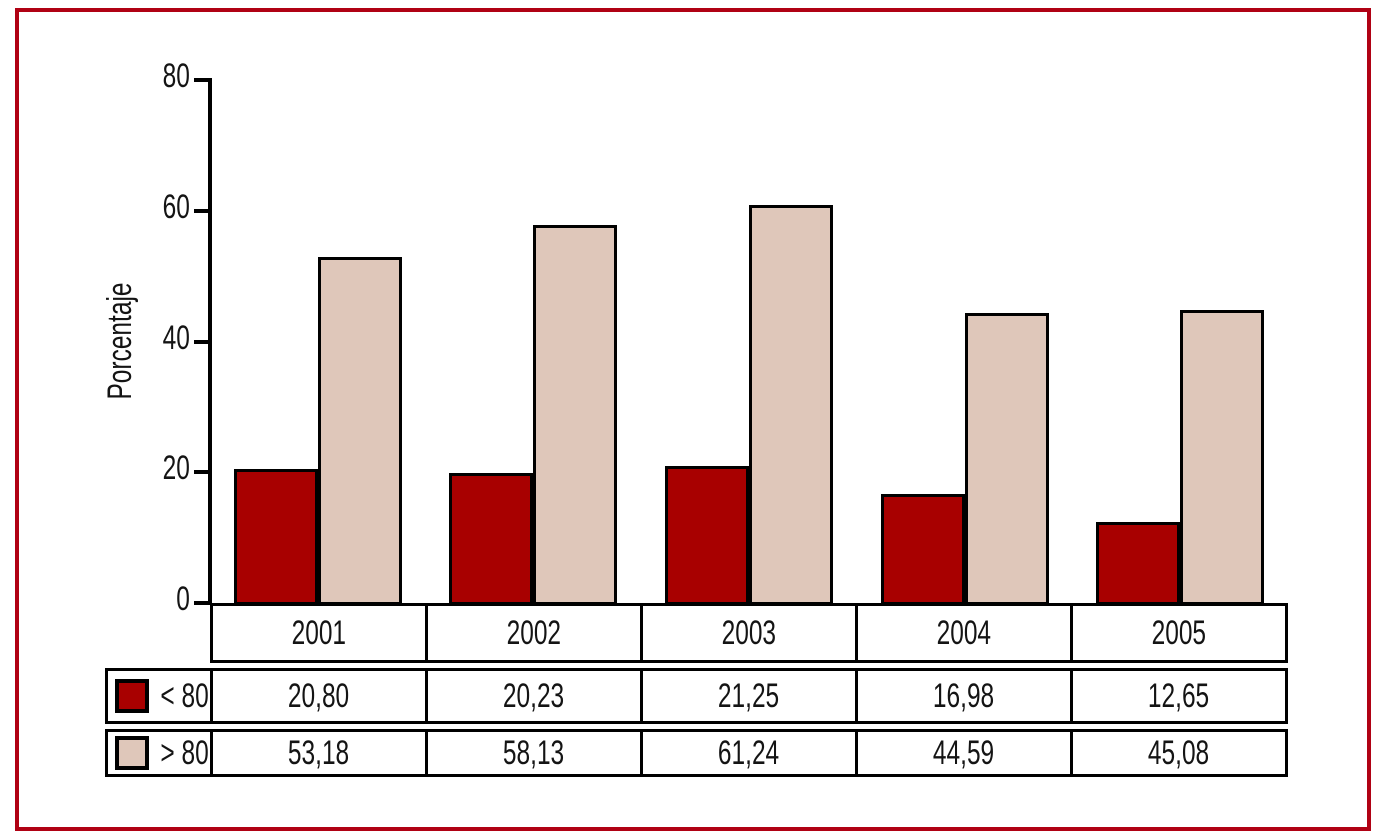  I want to click on y-tick-label-40: 40, so click(144, 342).